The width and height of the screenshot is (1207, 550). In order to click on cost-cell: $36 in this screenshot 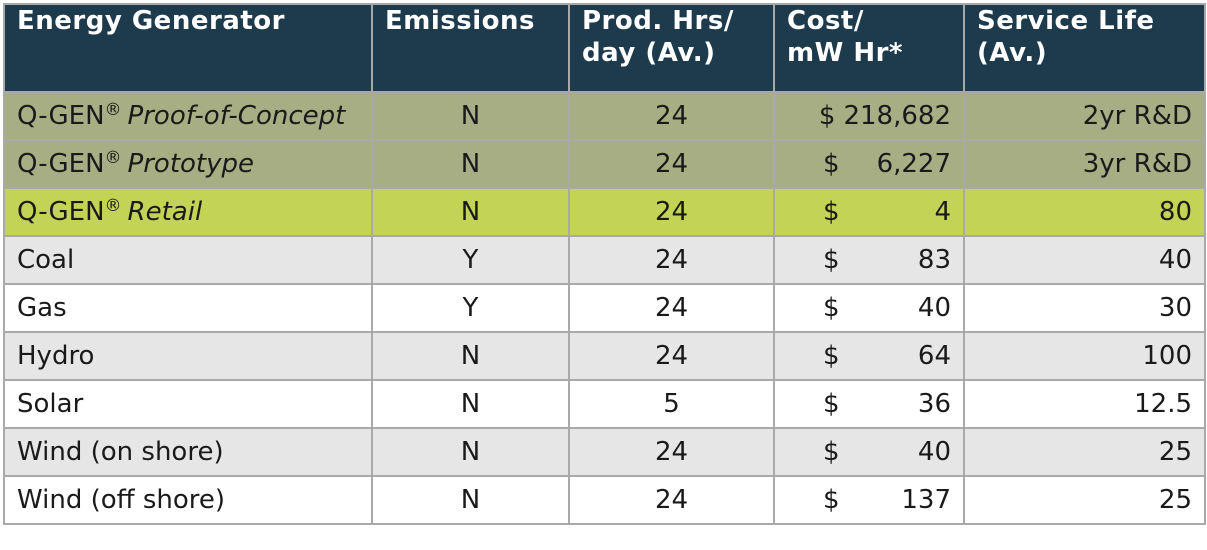, I will do `click(869, 404)`.